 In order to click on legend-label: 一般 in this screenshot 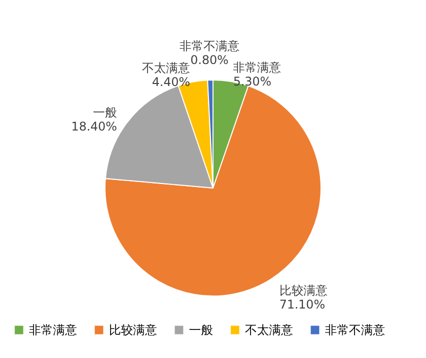, I will do `click(201, 330)`.